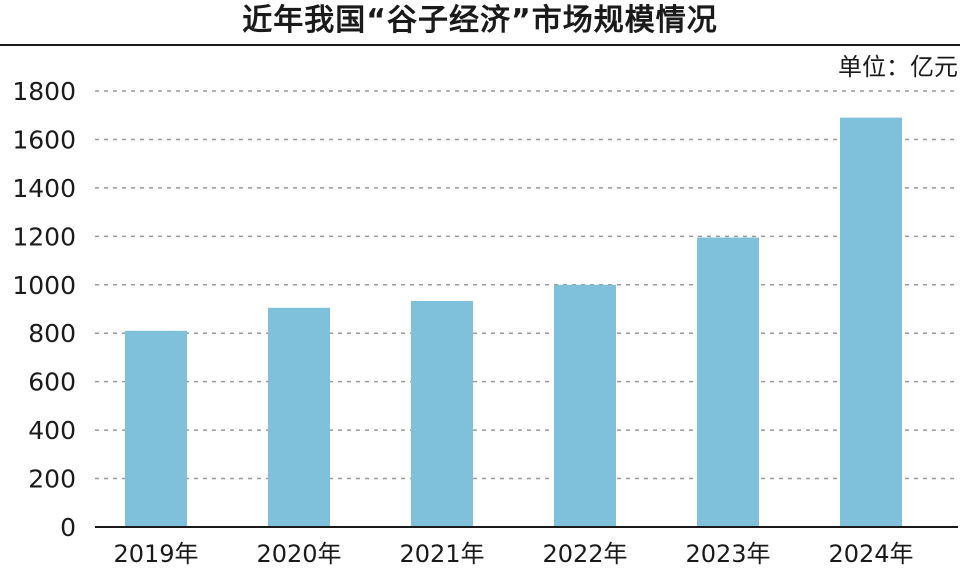 This screenshot has width=960, height=570. Describe the element at coordinates (441, 554) in the screenshot. I see `x-tick-label-2021年: 2021年` at that location.